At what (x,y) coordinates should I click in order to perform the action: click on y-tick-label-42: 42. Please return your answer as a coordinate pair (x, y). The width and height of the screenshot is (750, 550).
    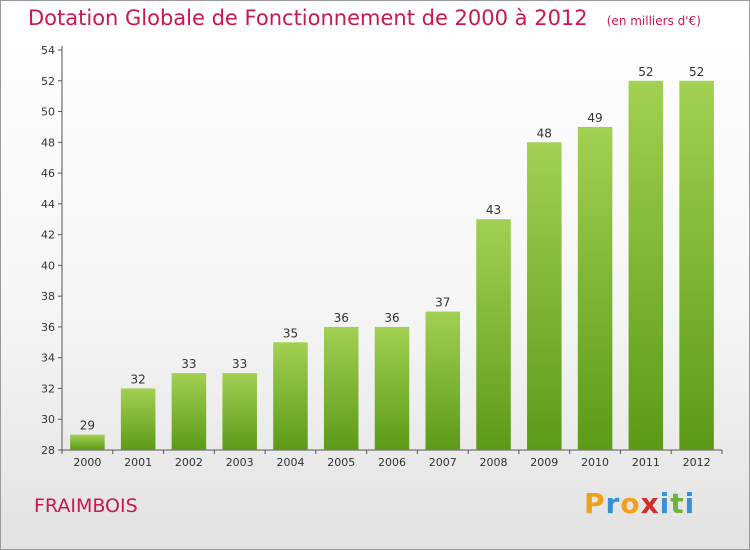
    Looking at the image, I should click on (48, 235).